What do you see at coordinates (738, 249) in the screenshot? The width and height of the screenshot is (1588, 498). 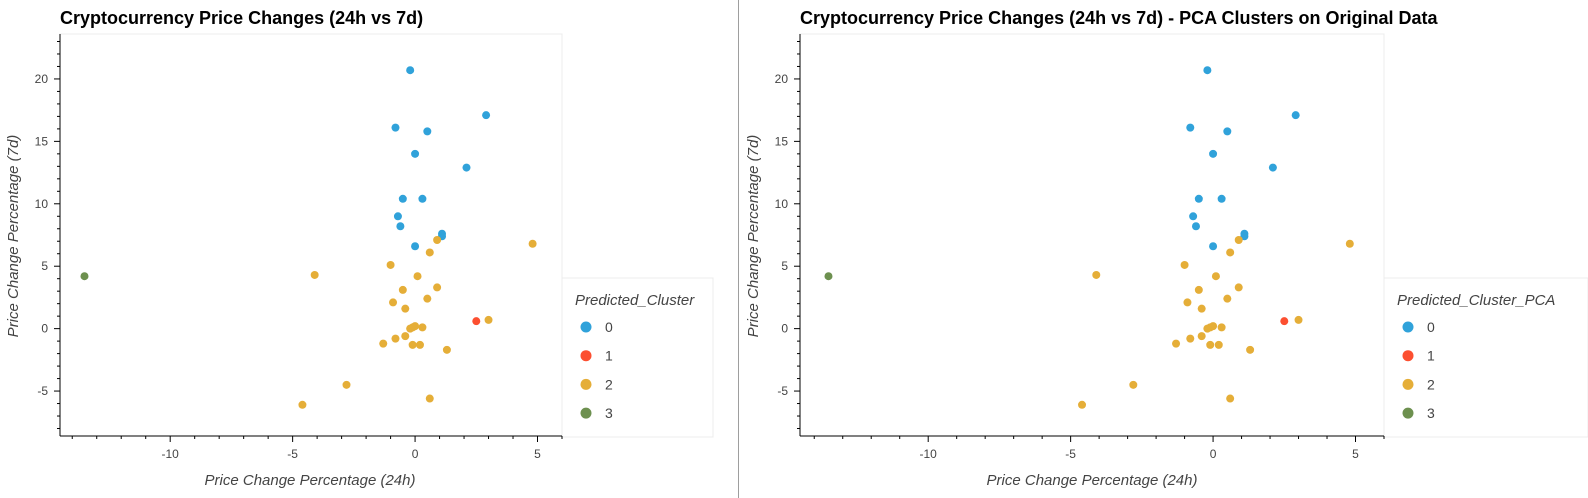 I see `panel-divider` at bounding box center [738, 249].